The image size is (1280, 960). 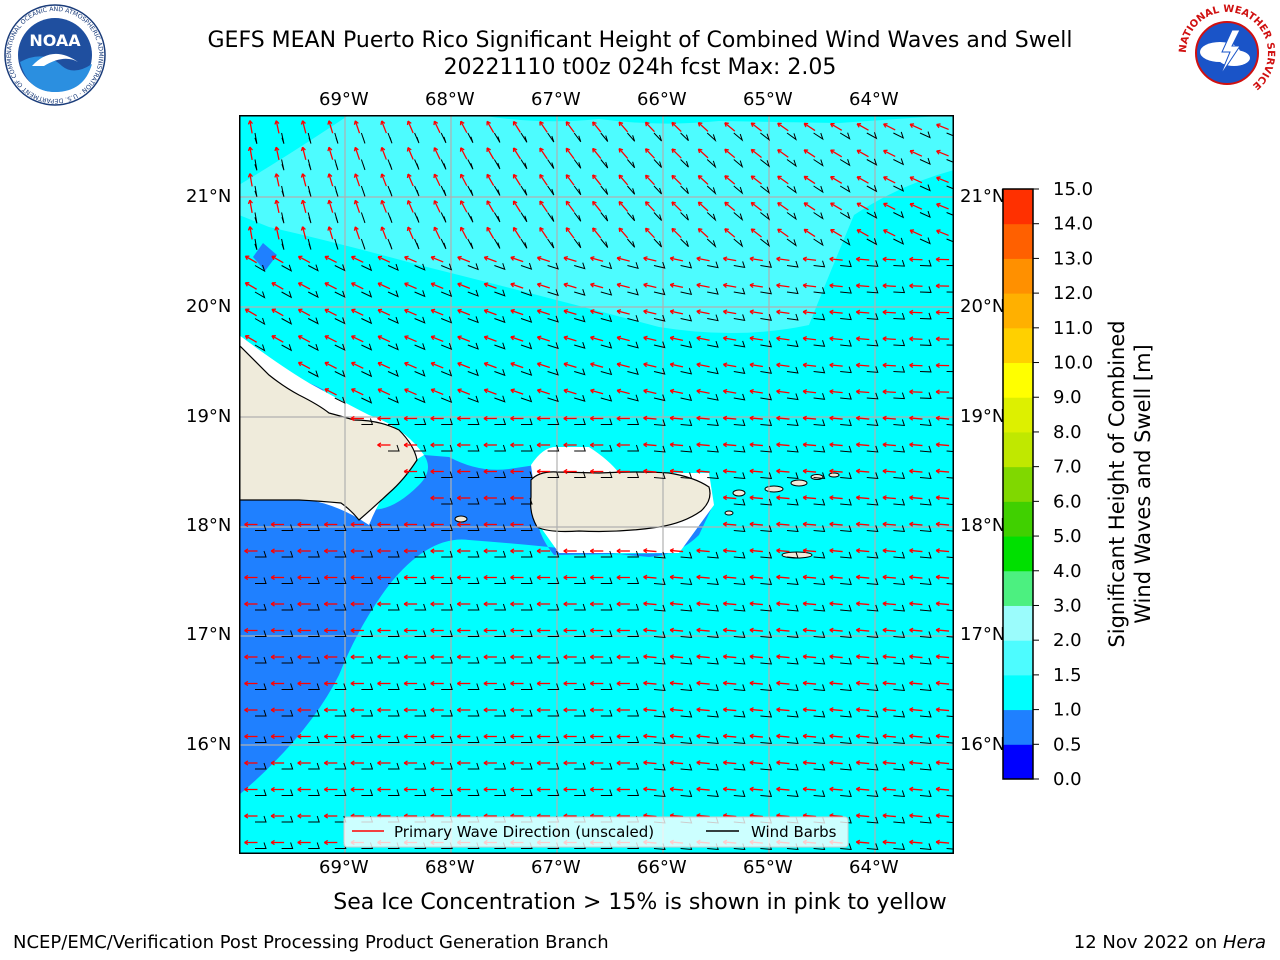 I want to click on lon-label-top-64w: 64°W, so click(x=874, y=99).